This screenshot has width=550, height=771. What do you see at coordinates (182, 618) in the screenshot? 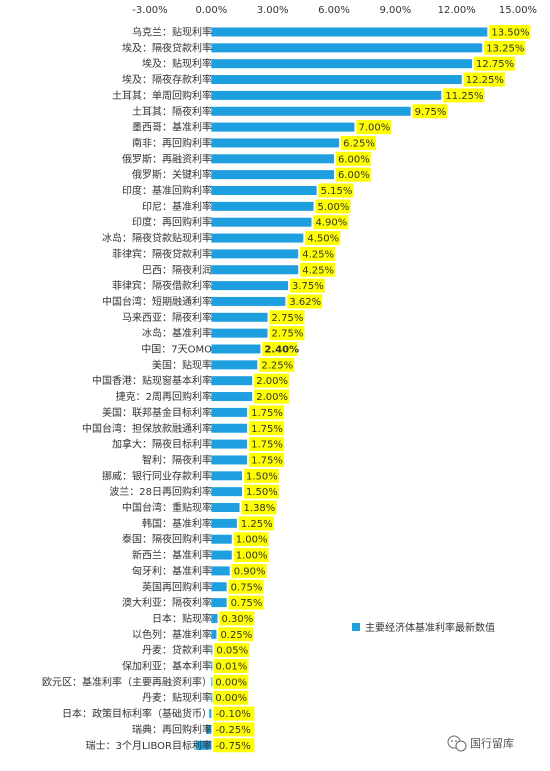
I see `category-label: 日本：贴现率` at bounding box center [182, 618].